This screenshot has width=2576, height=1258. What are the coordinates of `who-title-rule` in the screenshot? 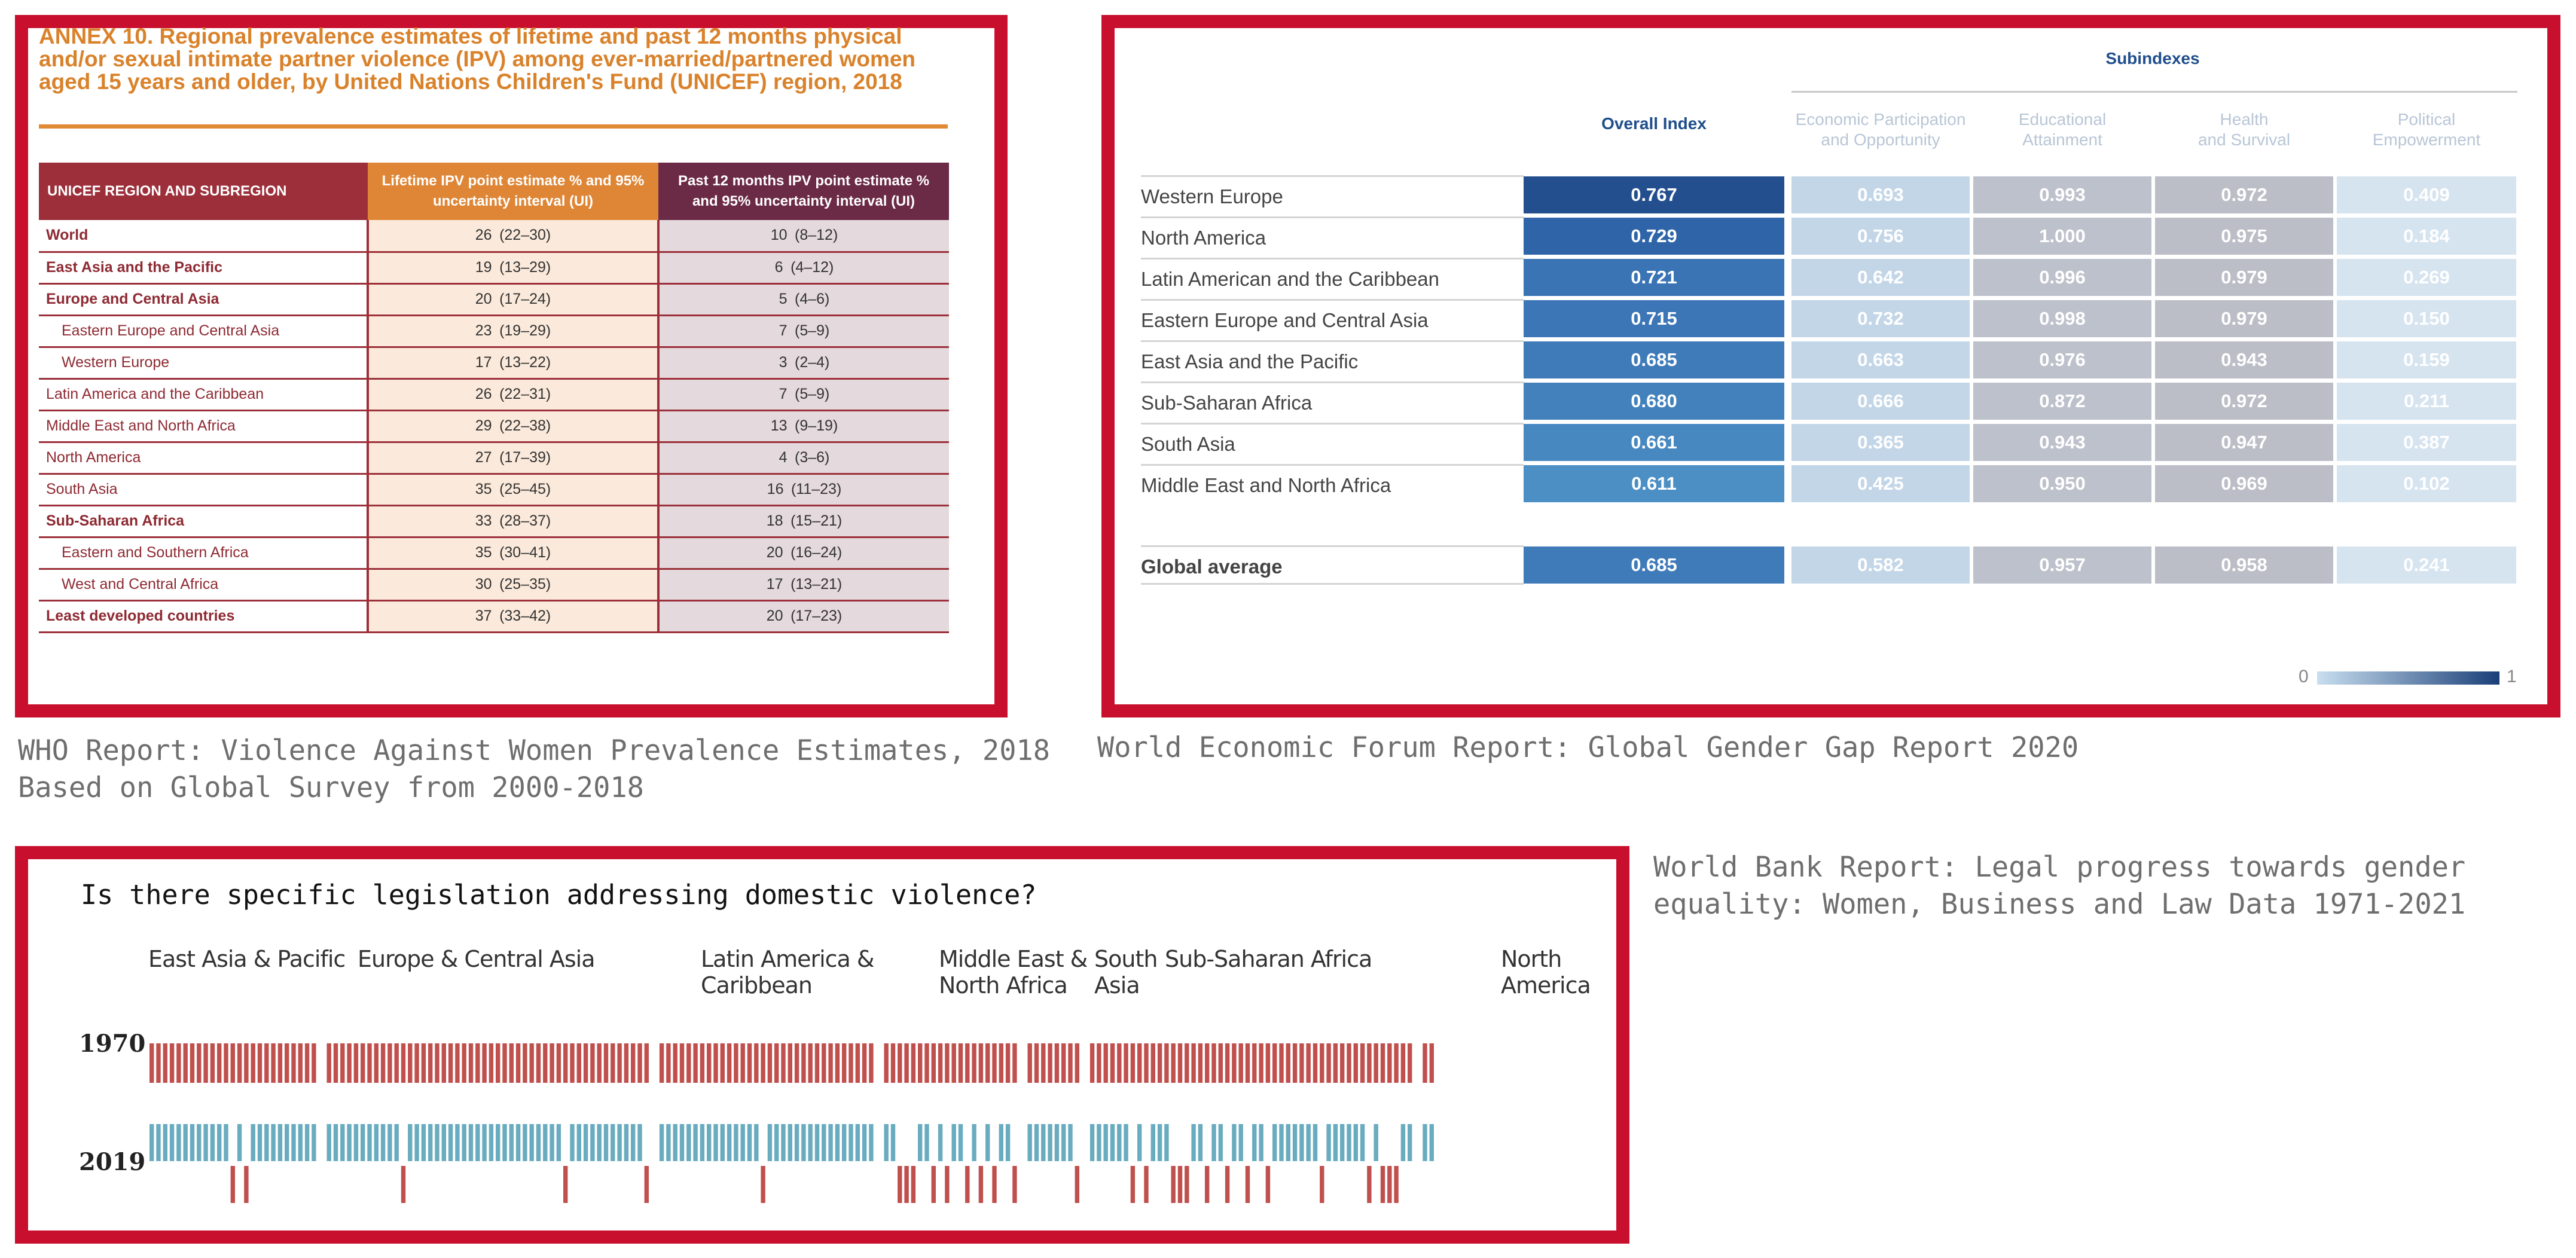 It's located at (493, 126).